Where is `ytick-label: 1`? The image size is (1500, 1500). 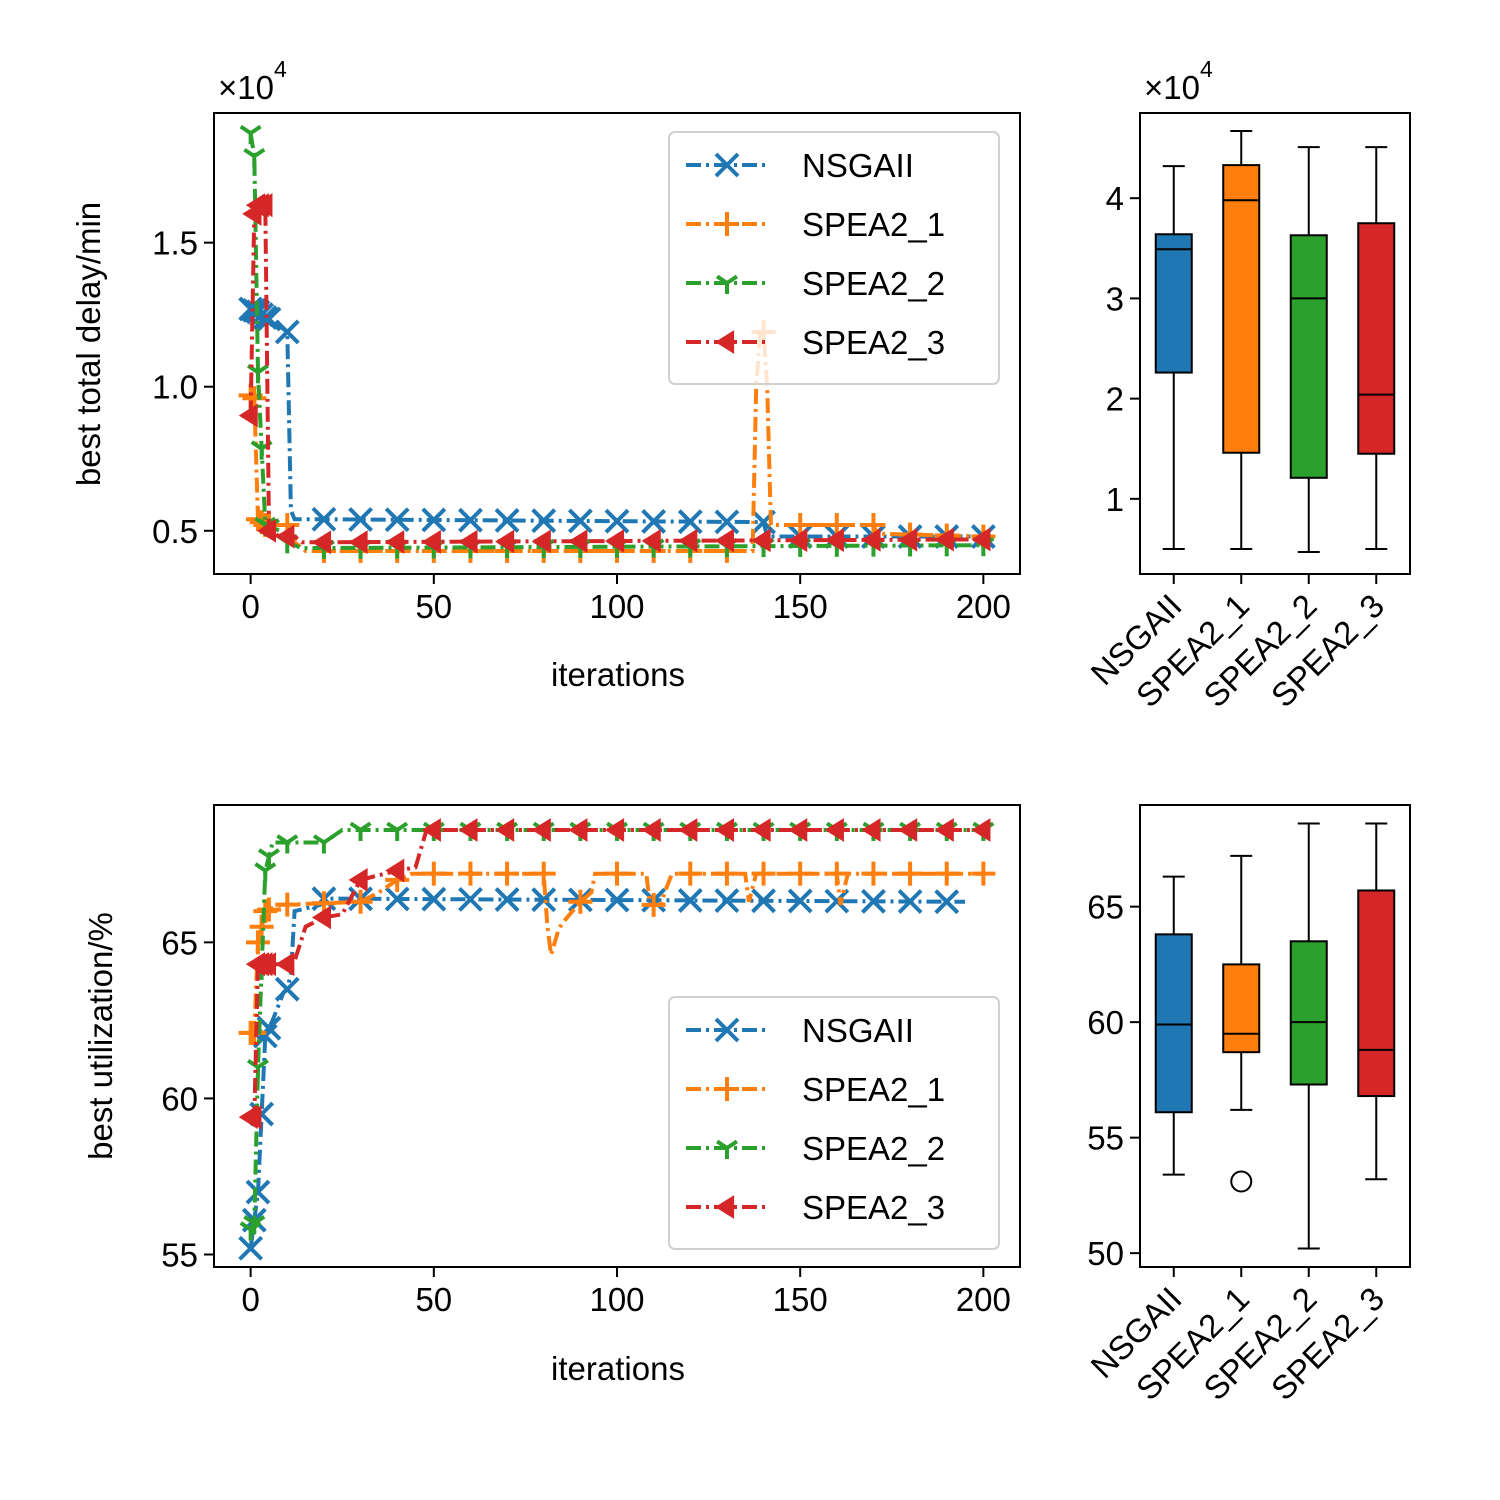 ytick-label: 1 is located at coordinates (1115, 499).